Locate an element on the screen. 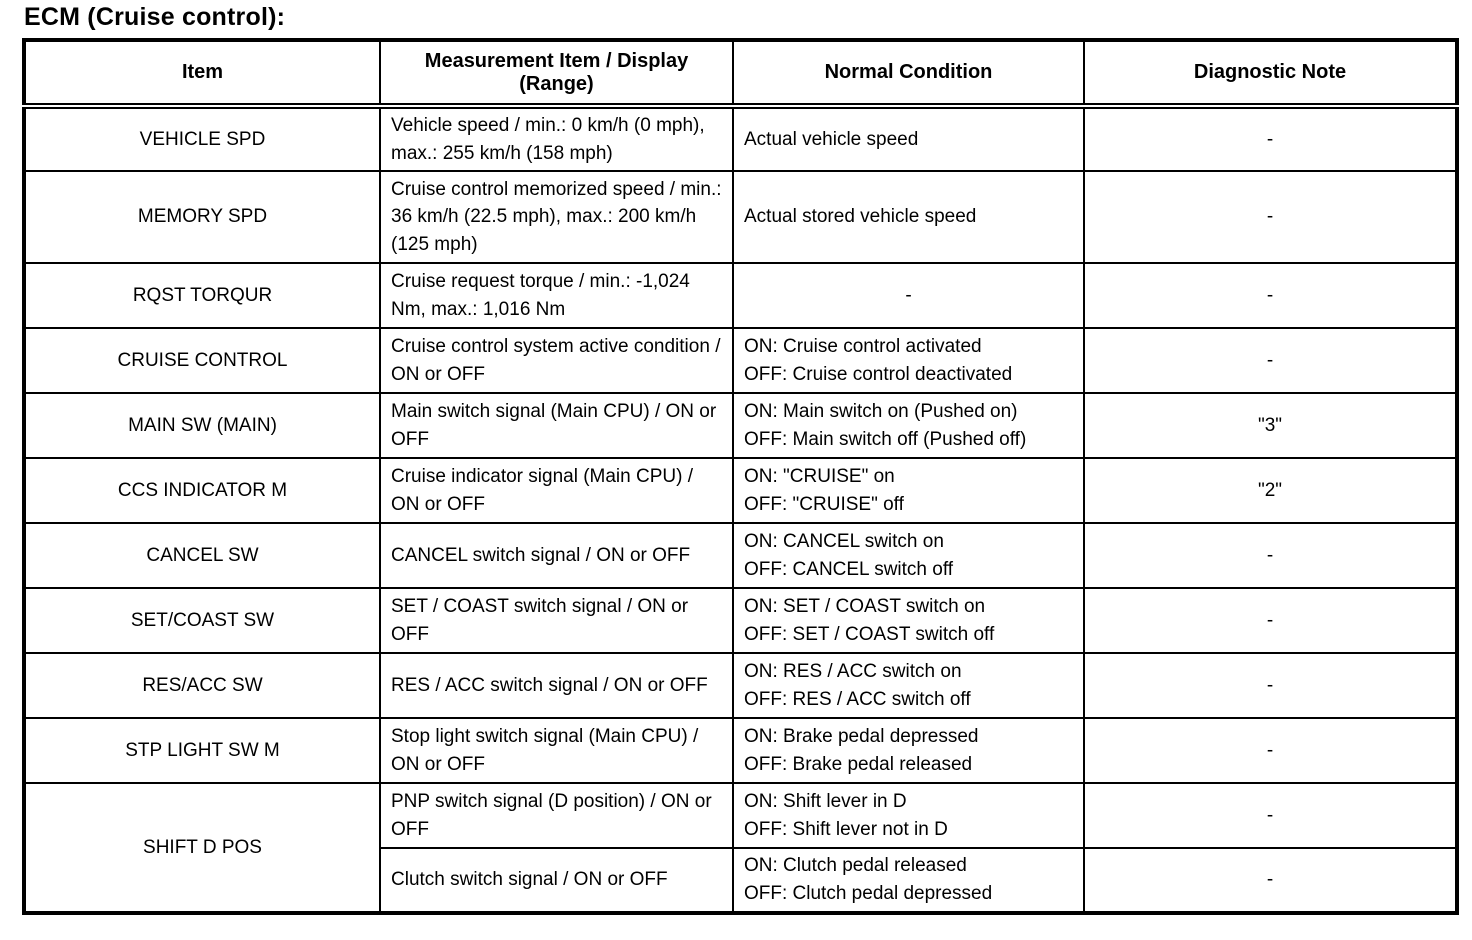  cell-diagnostic-note: "3" is located at coordinates (1270, 425).